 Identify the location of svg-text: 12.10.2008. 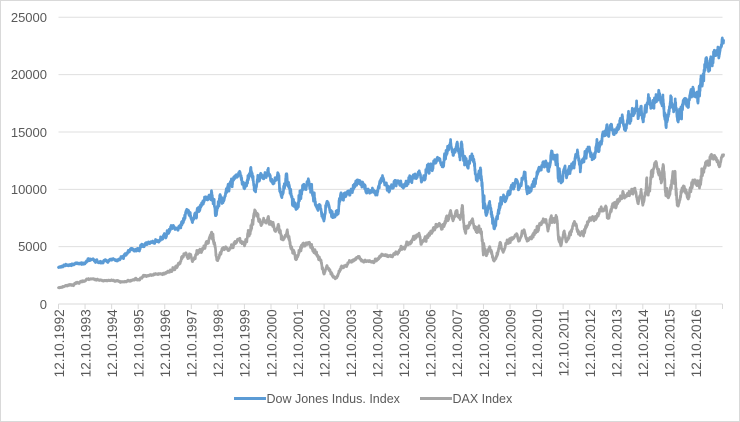
(484, 343).